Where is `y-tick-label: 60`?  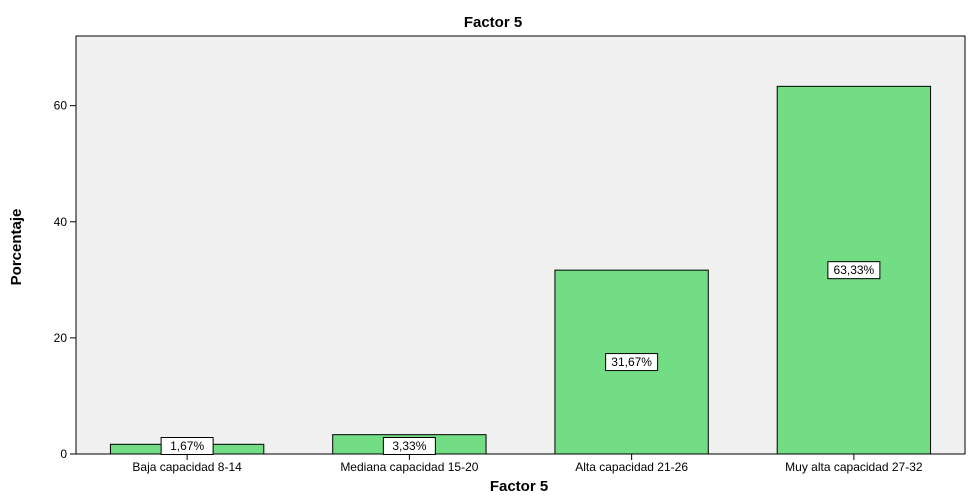
y-tick-label: 60 is located at coordinates (61, 106).